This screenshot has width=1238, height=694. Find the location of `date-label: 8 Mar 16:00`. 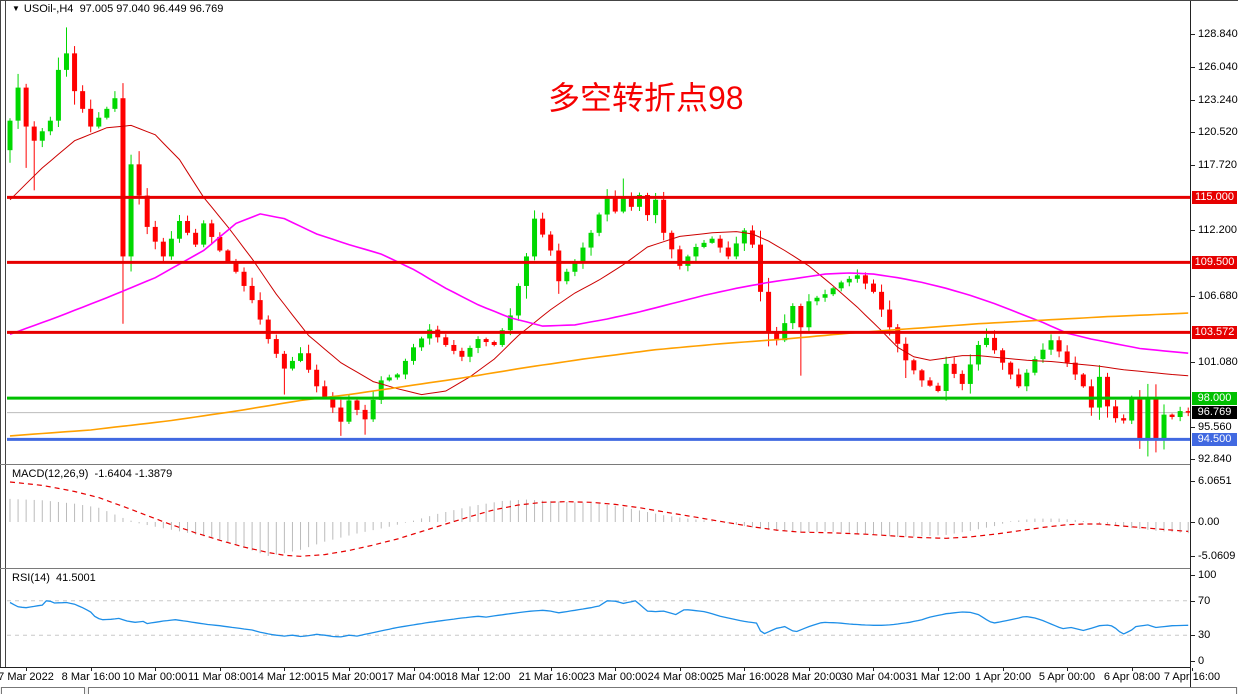

date-label: 8 Mar 16:00 is located at coordinates (91, 677).